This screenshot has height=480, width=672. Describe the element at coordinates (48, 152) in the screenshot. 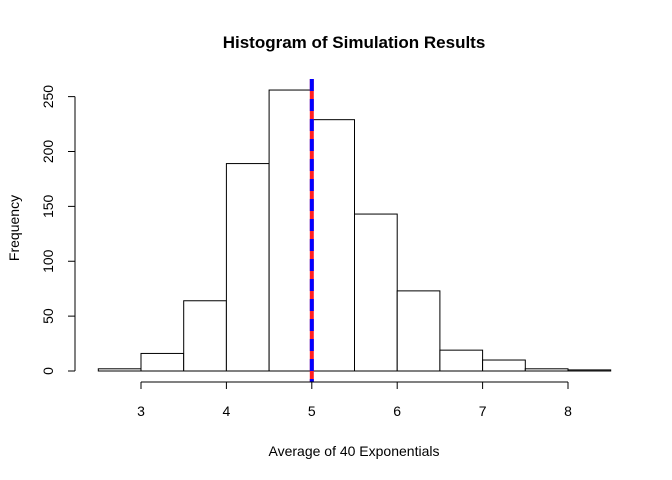

I see `y-tick-label-200: 200` at that location.